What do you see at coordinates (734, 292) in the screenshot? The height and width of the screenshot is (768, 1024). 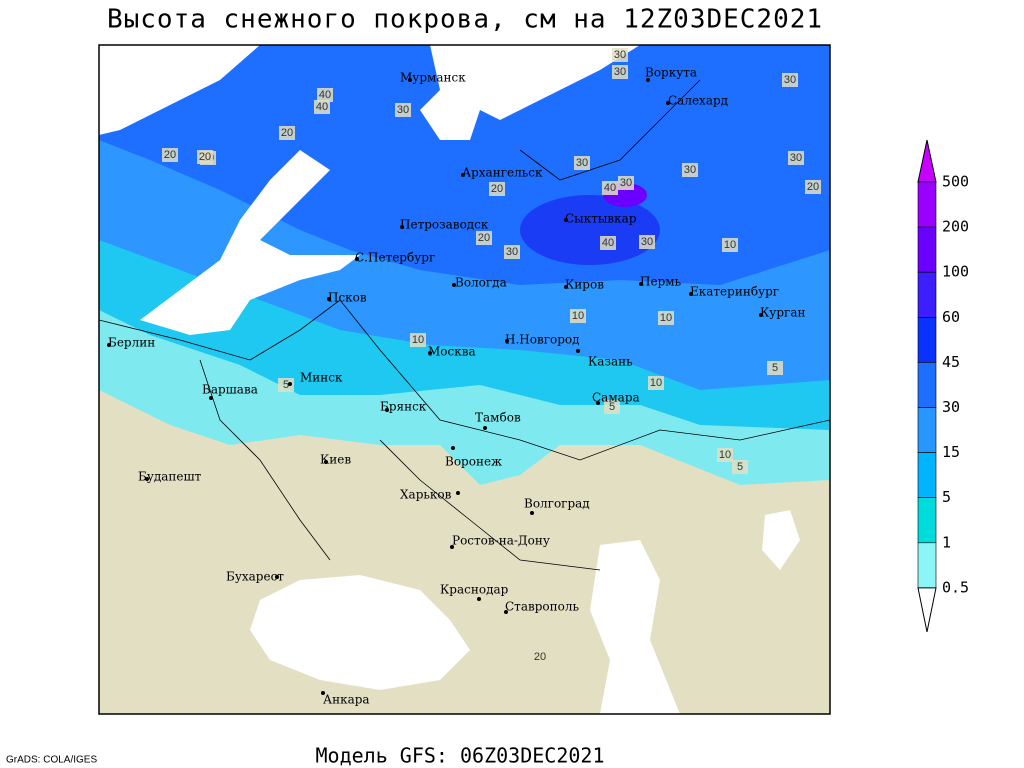 I see `city-label: Екатеринбург` at bounding box center [734, 292].